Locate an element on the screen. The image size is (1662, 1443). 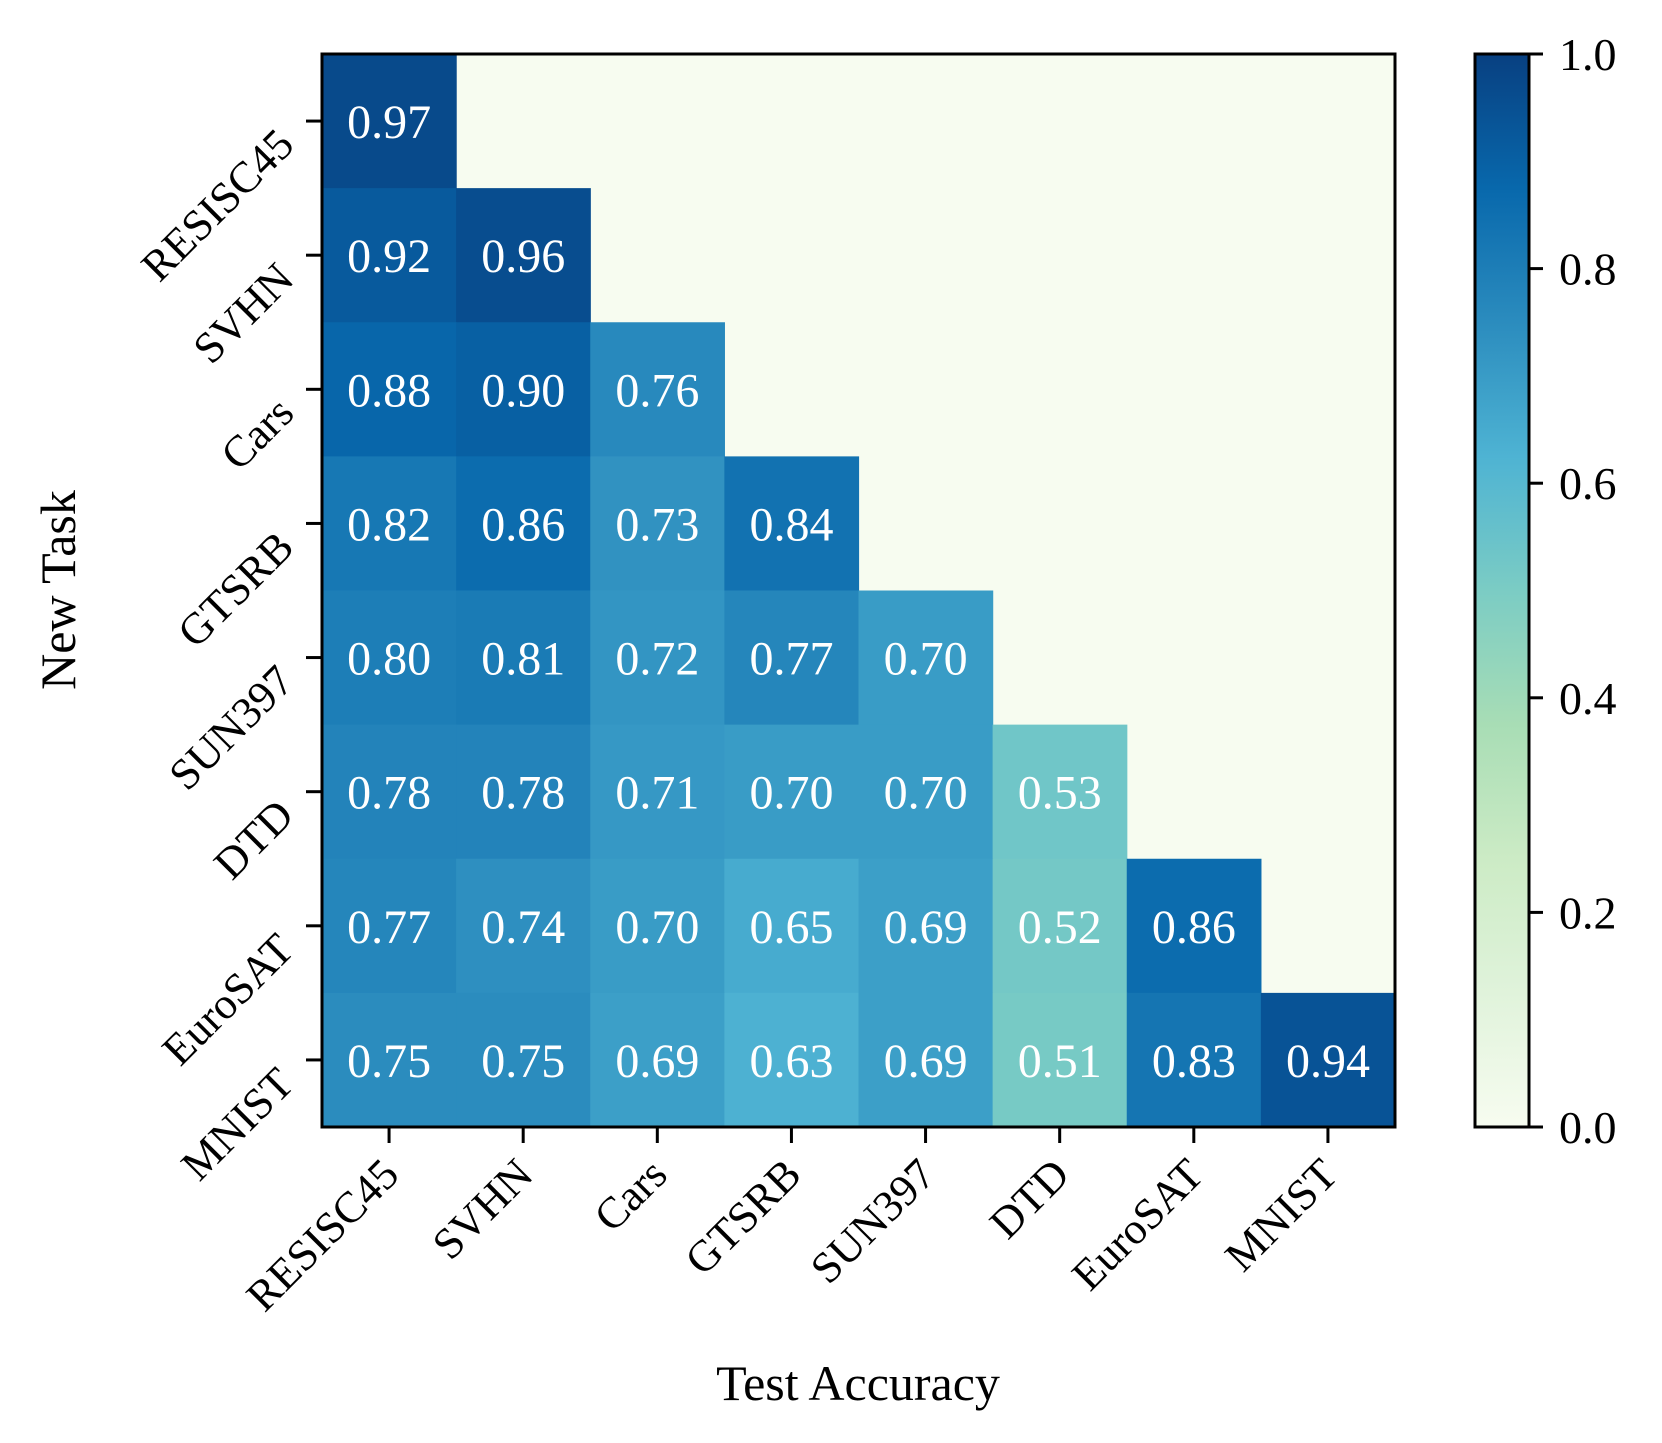
cell-value-label: 0.94 is located at coordinates (1328, 1061).